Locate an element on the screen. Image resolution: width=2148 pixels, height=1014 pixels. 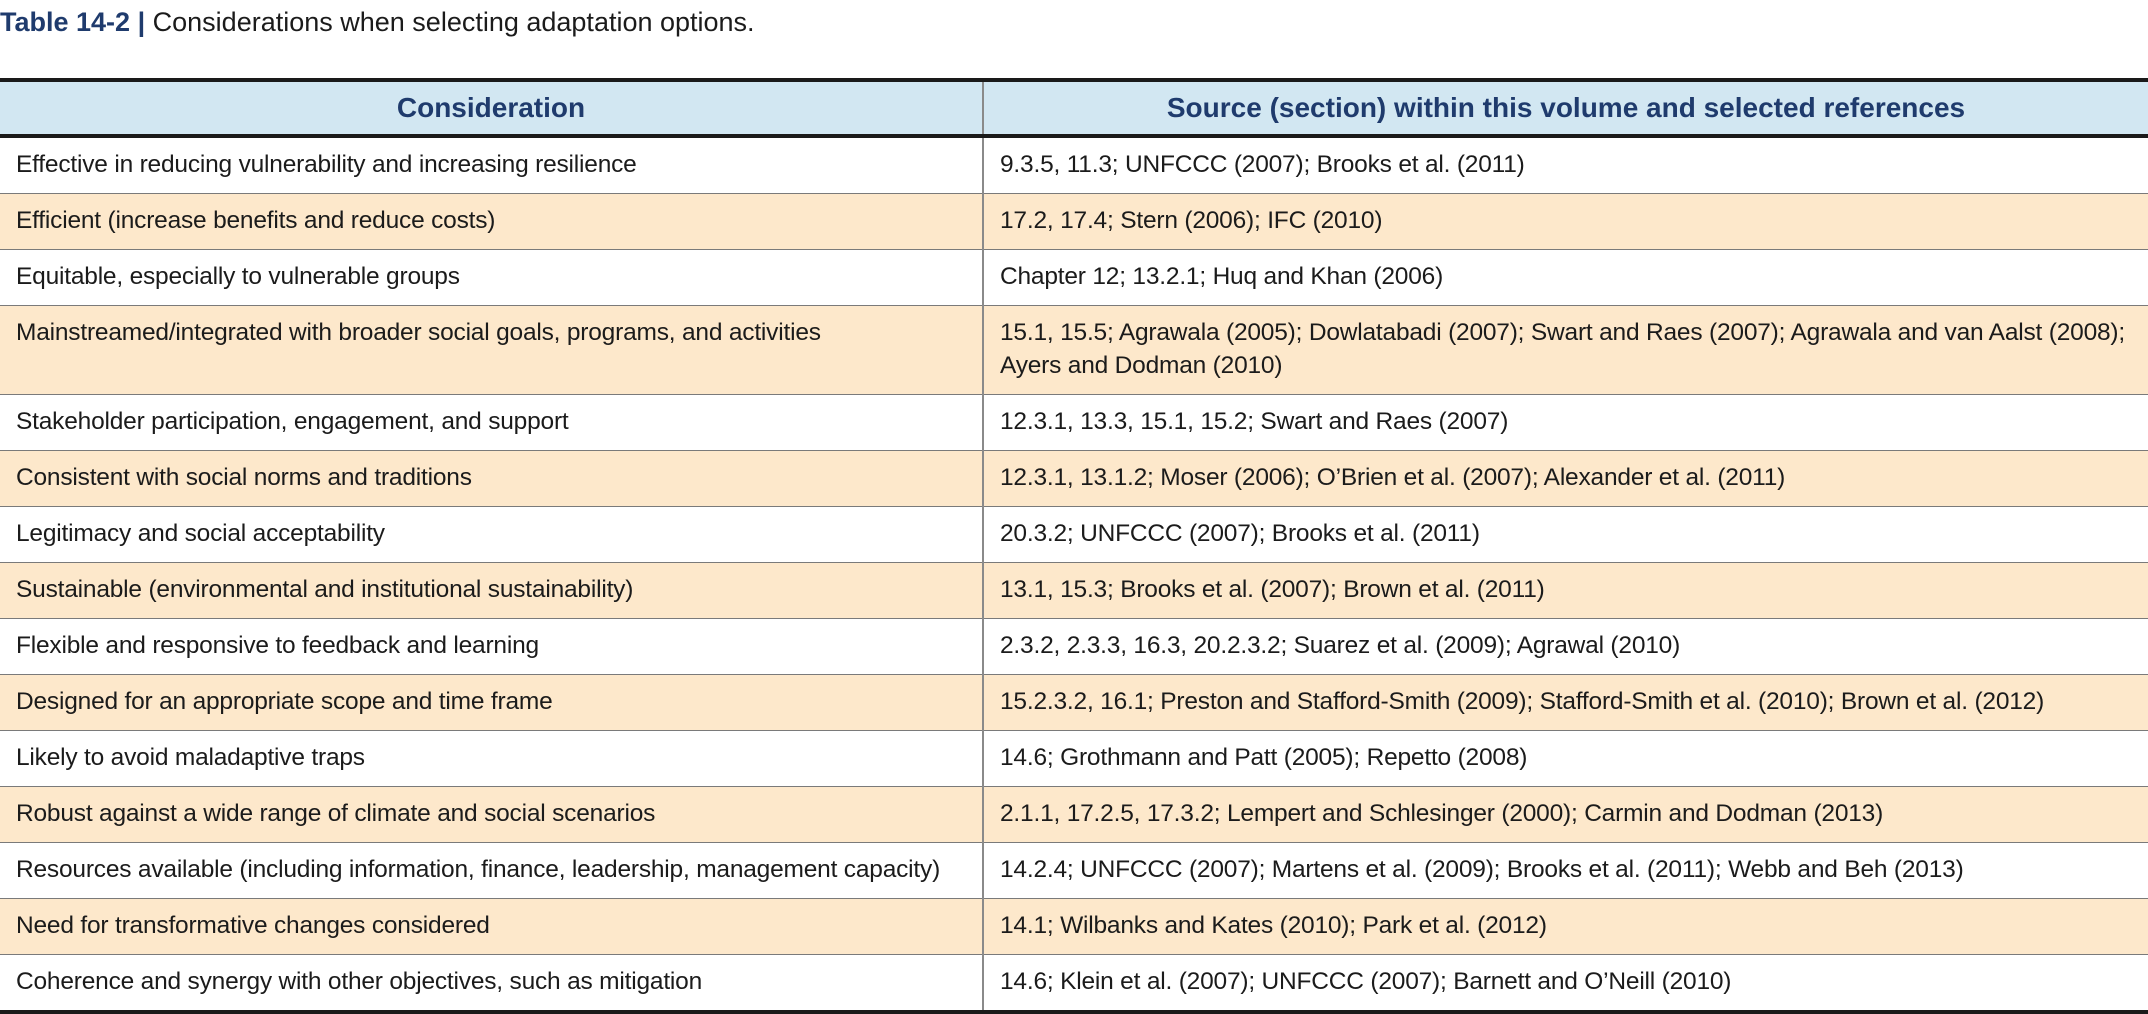
column-header-consideration: Consideration is located at coordinates (491, 109).